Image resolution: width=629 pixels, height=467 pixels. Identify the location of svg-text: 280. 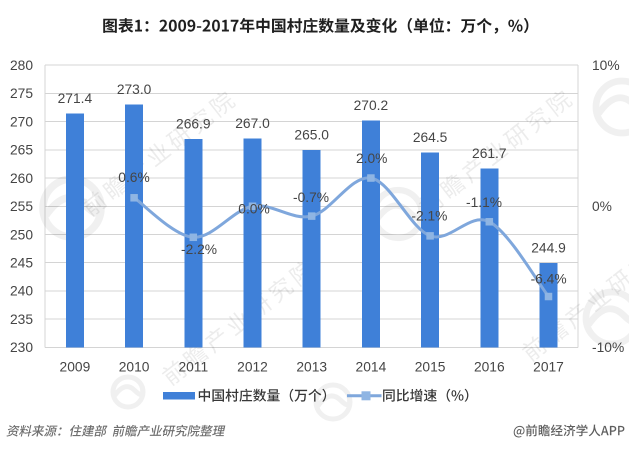
(21, 65).